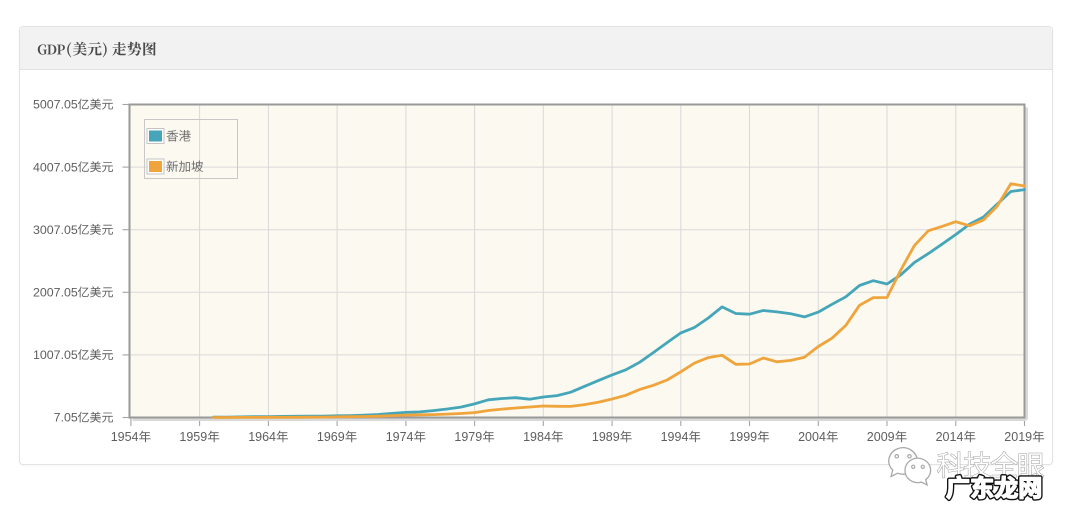  Describe the element at coordinates (55, 167) in the screenshot. I see `svg-text: 4007.05` at that location.